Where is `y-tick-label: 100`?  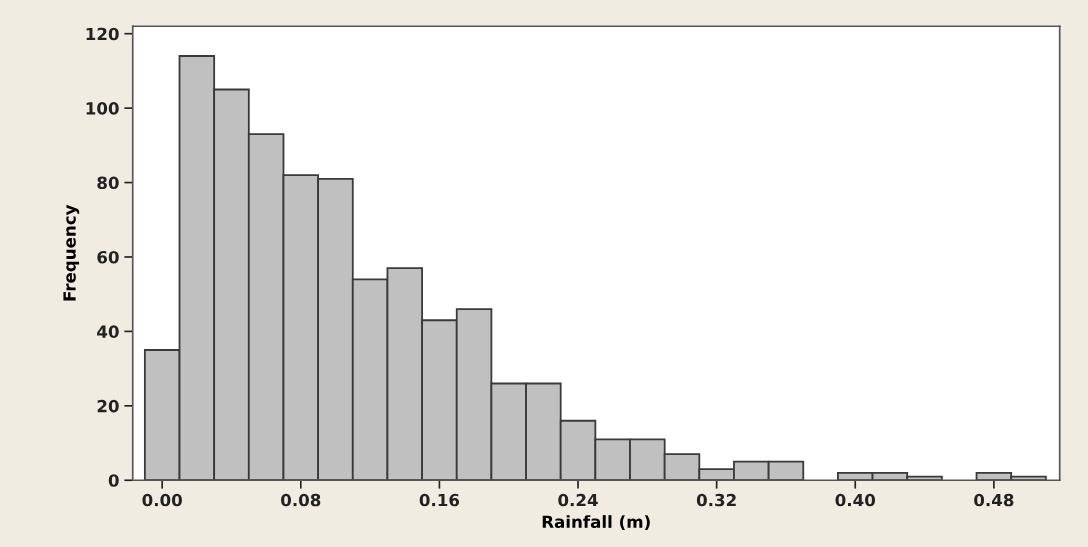 y-tick-label: 100 is located at coordinates (102, 108).